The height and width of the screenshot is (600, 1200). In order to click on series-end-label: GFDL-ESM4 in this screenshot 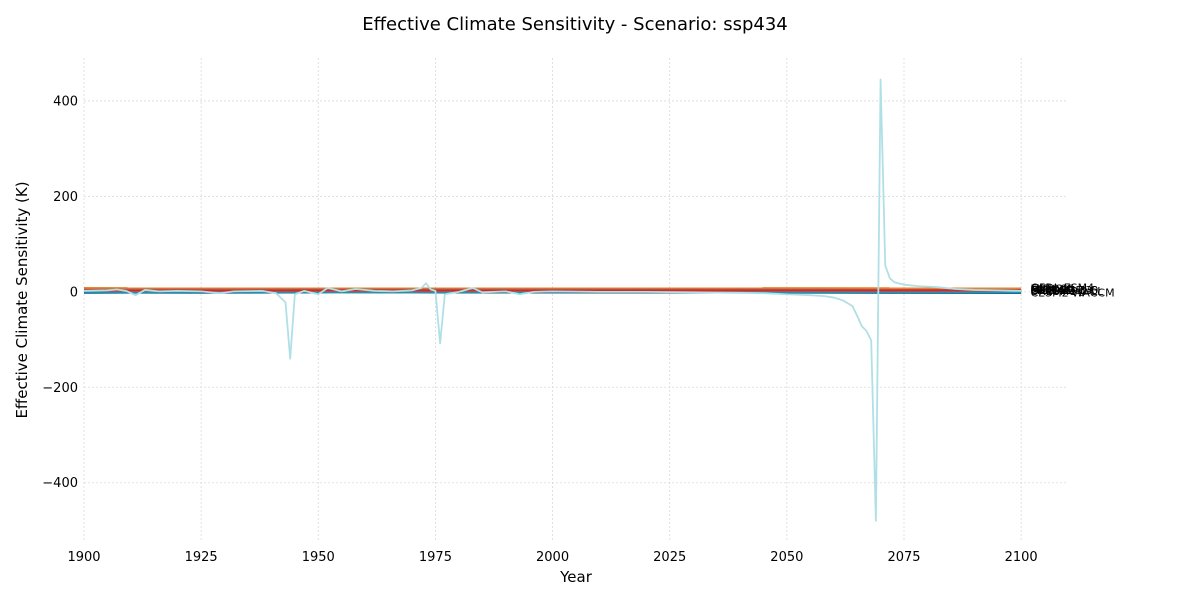, I will do `click(1063, 287)`.